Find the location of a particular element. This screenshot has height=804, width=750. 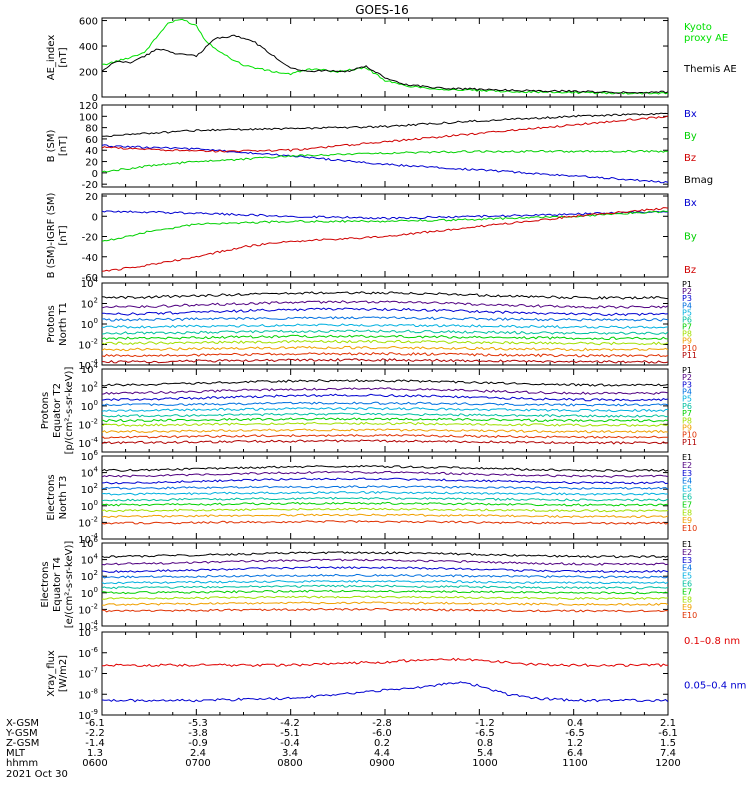

legend-label: E5 is located at coordinates (687, 576).